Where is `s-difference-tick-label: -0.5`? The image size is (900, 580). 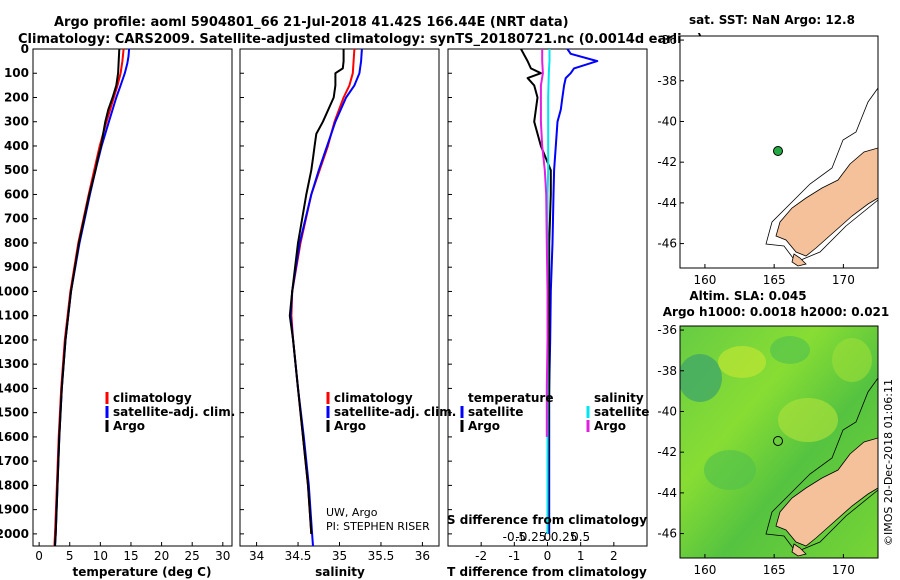
s-difference-tick-label: -0.5 is located at coordinates (514, 537).